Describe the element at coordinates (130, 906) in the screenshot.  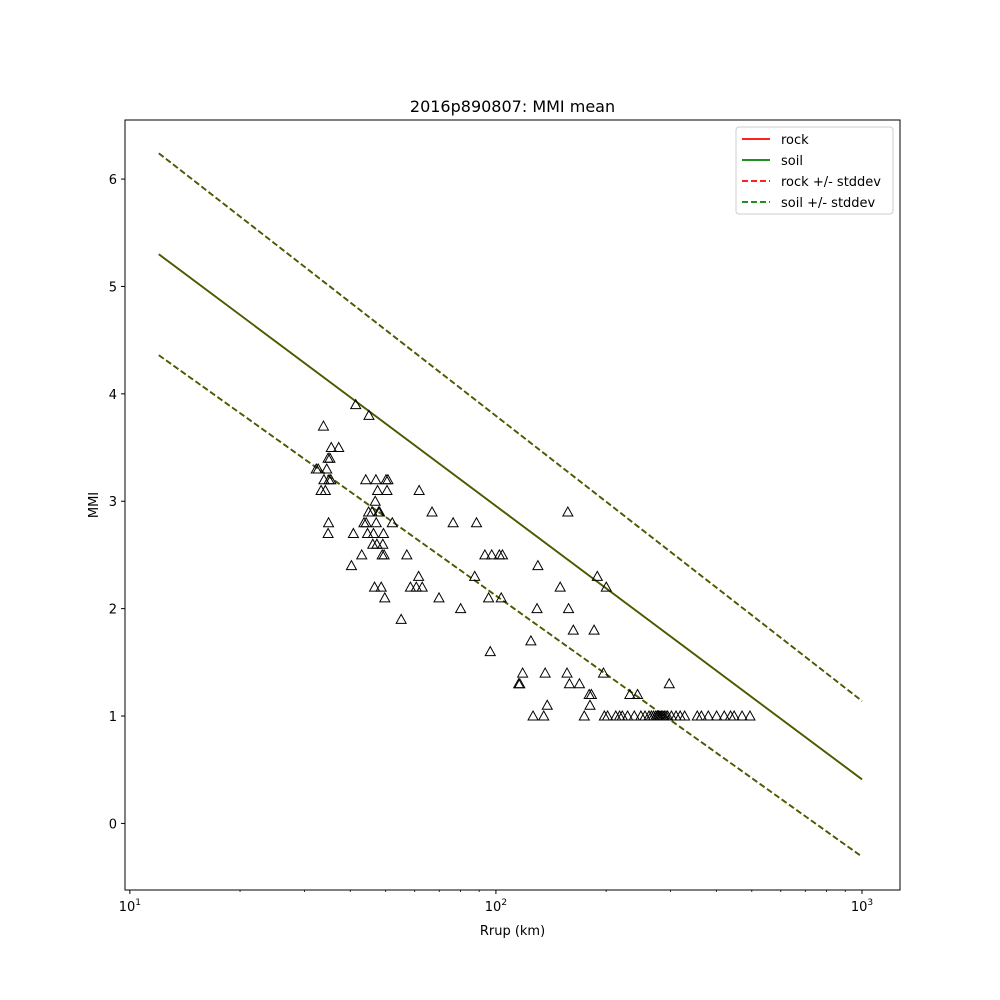
I see `x-tick-label: 10¹` at that location.